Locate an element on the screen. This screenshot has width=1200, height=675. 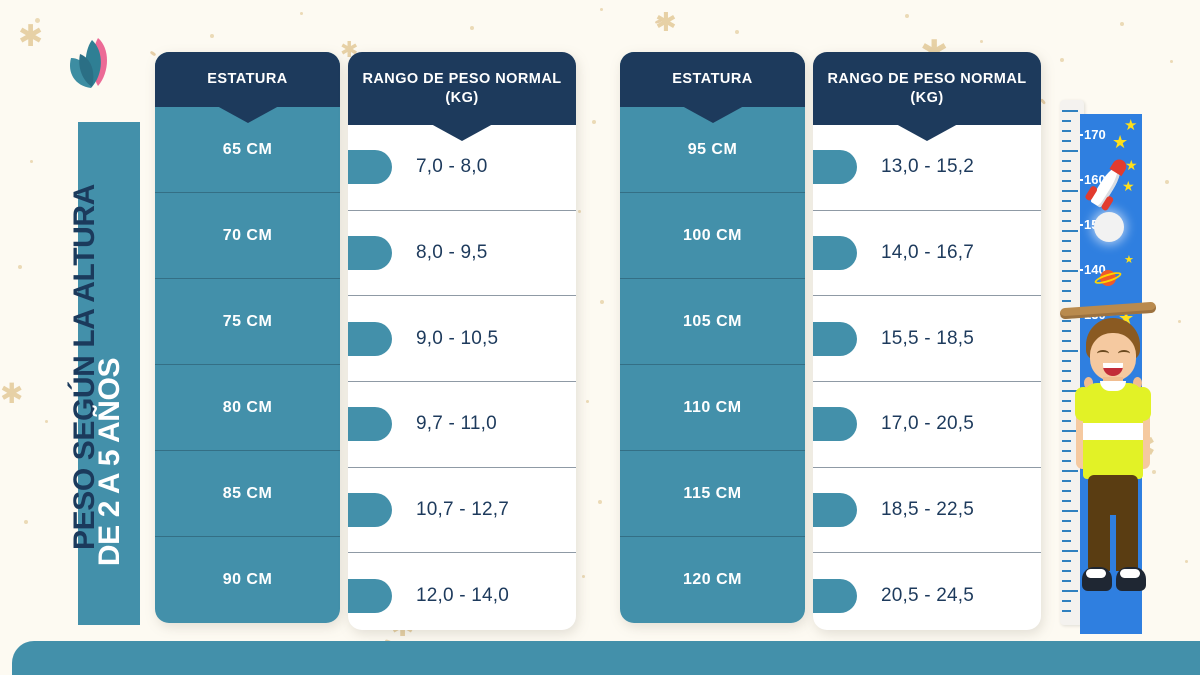
table-row: 20,5 - 24,5 is located at coordinates (927, 591).